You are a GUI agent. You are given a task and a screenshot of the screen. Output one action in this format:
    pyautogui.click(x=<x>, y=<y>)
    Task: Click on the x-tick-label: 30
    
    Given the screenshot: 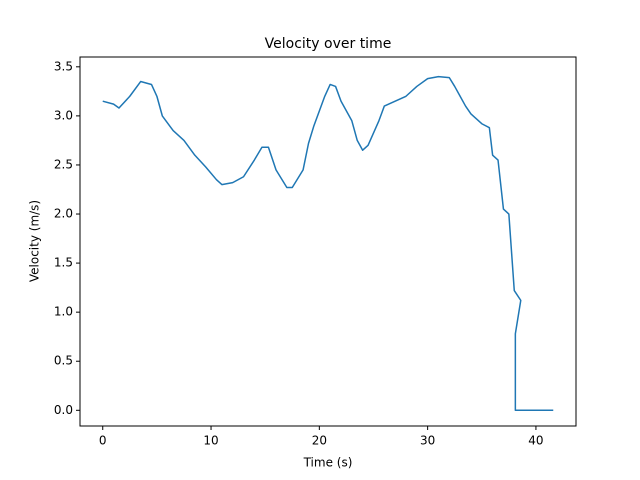 What is the action you would take?
    pyautogui.click(x=427, y=441)
    